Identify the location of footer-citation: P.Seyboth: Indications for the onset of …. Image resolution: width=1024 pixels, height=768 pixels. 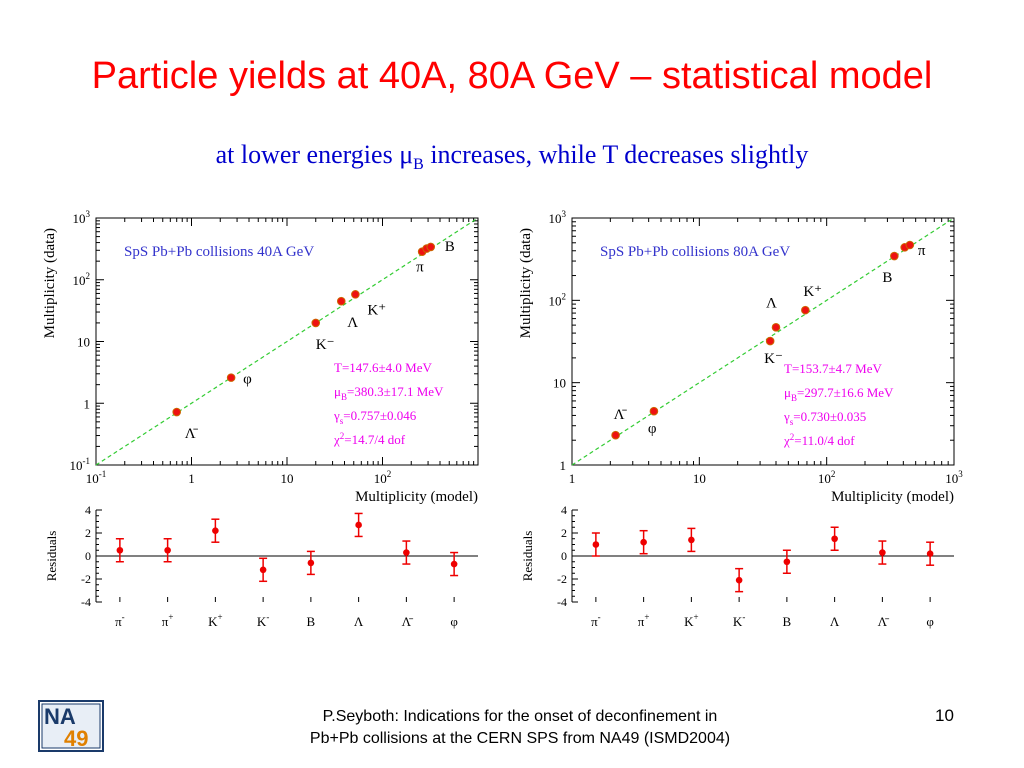
(520, 728).